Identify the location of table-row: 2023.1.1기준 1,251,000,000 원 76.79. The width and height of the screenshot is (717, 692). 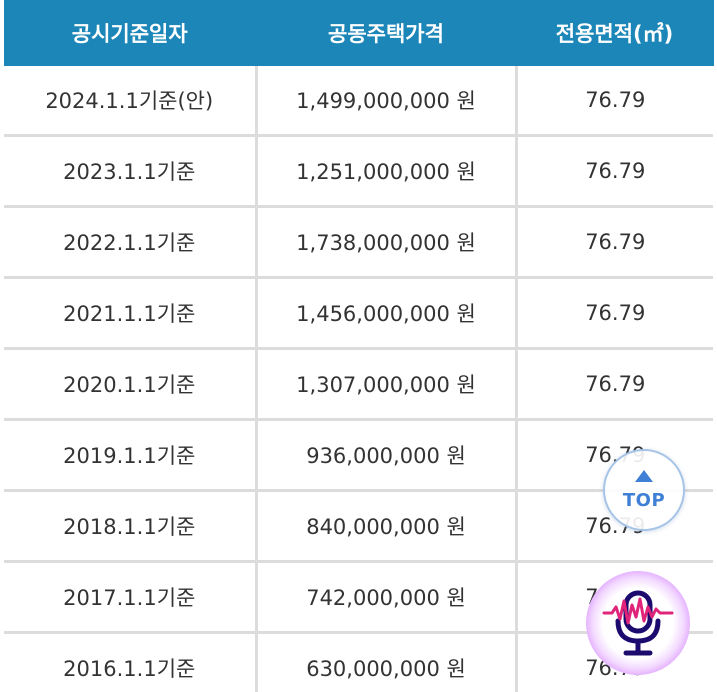
(358, 171).